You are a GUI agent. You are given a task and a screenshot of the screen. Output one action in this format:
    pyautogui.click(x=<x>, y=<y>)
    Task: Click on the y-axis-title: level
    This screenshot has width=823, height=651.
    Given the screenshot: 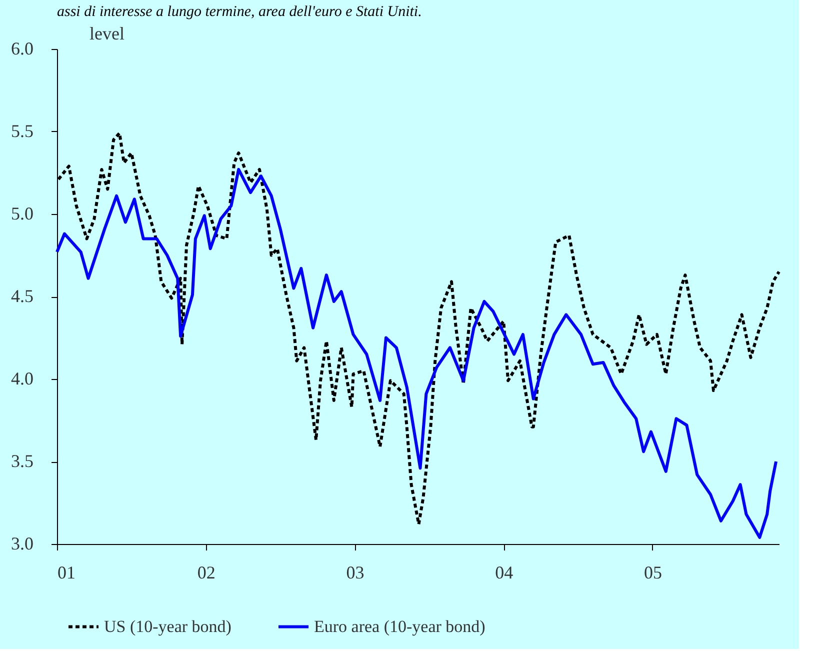 What is the action you would take?
    pyautogui.click(x=107, y=34)
    